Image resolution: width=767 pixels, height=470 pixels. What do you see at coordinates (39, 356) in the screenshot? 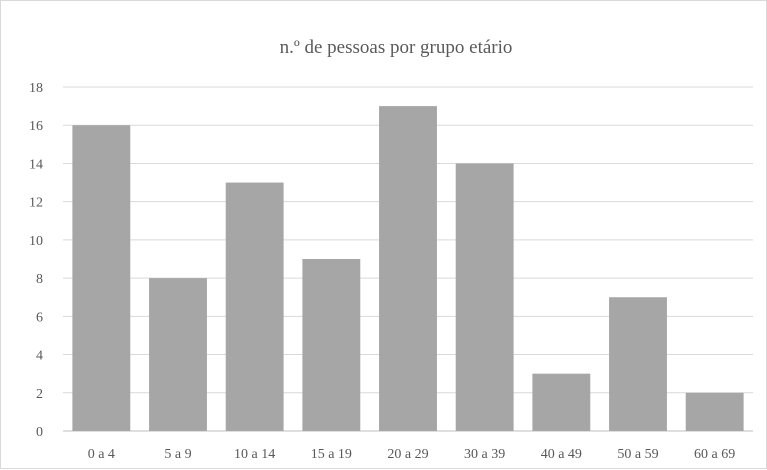
I see `y-tick-label: 4` at bounding box center [39, 356].